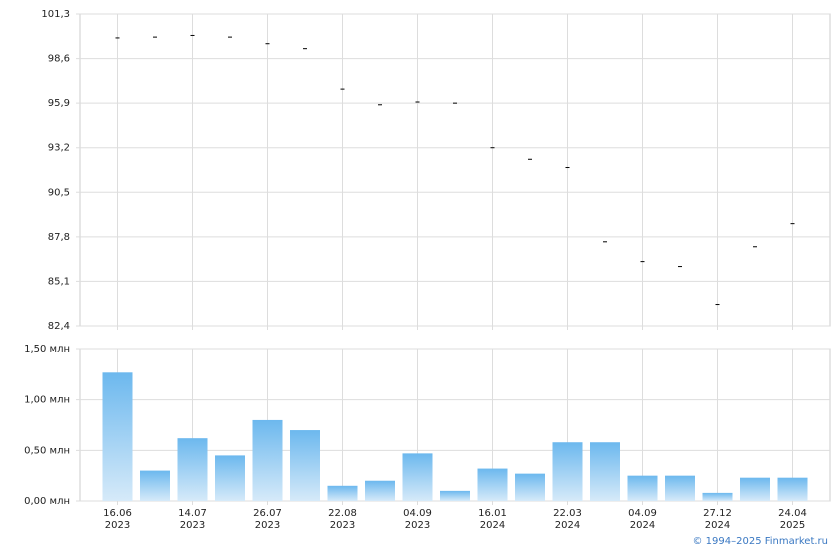 The height and width of the screenshot is (550, 840). What do you see at coordinates (342, 519) in the screenshot?
I see `x-tick-label: 22.08 2023` at bounding box center [342, 519].